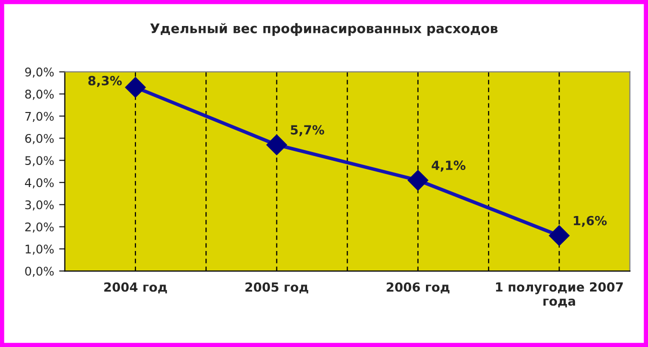 The width and height of the screenshot is (648, 347). I want to click on y-tick-label: 0,0%, so click(39, 271).